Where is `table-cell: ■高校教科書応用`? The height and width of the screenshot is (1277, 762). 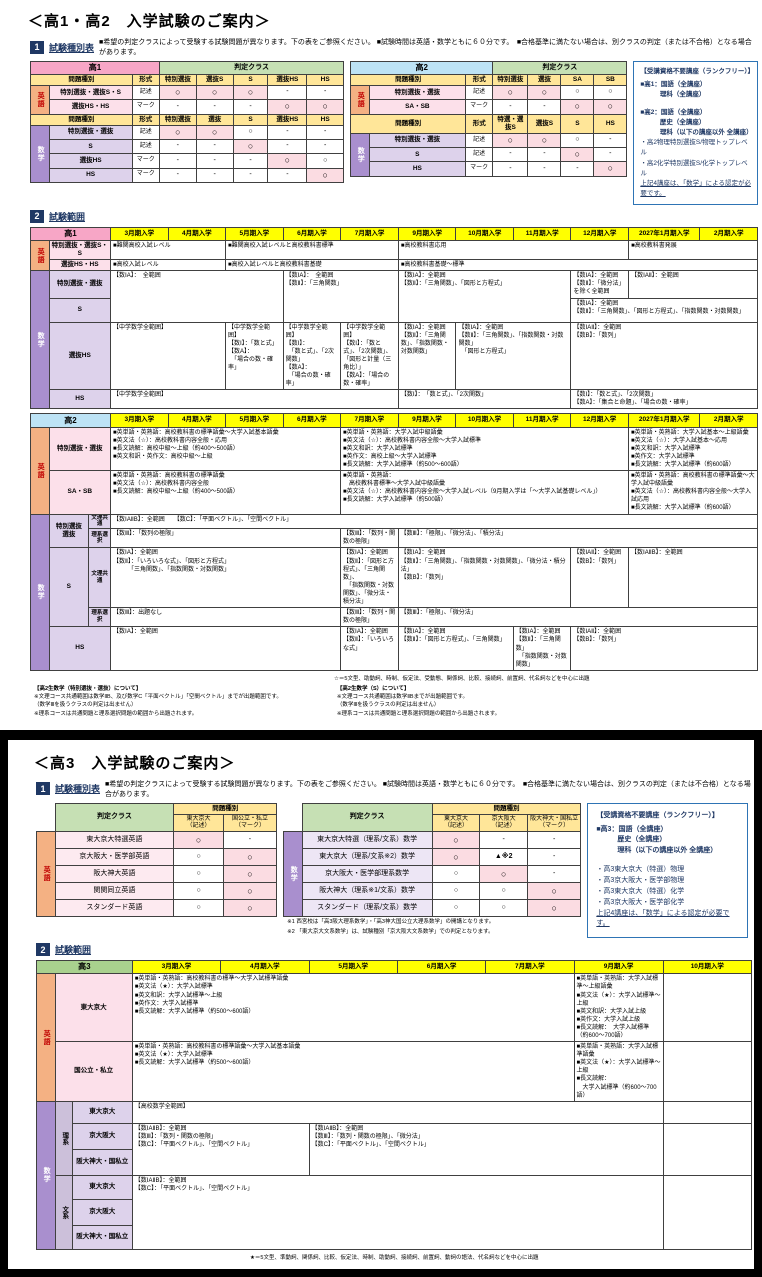 table-cell: ■高校教科書応用 is located at coordinates (513, 250).